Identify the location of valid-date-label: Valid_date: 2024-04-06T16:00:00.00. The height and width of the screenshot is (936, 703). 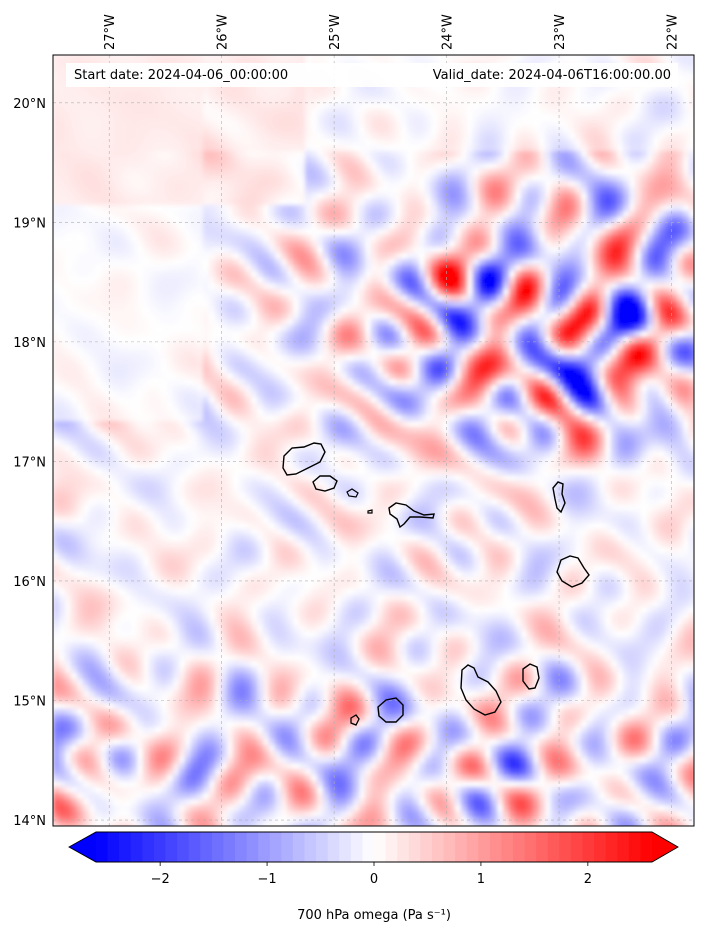
(552, 75).